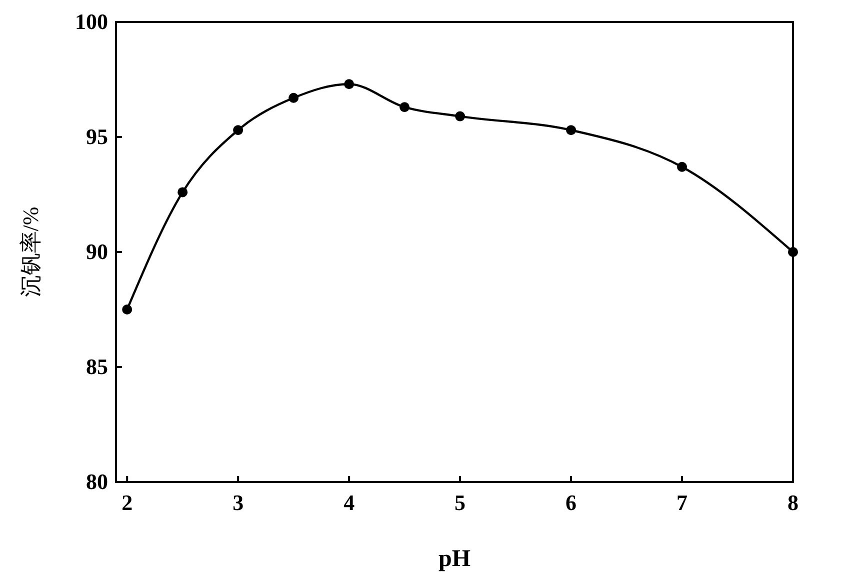  Describe the element at coordinates (97, 366) in the screenshot. I see `y-tick-label: 85` at that location.